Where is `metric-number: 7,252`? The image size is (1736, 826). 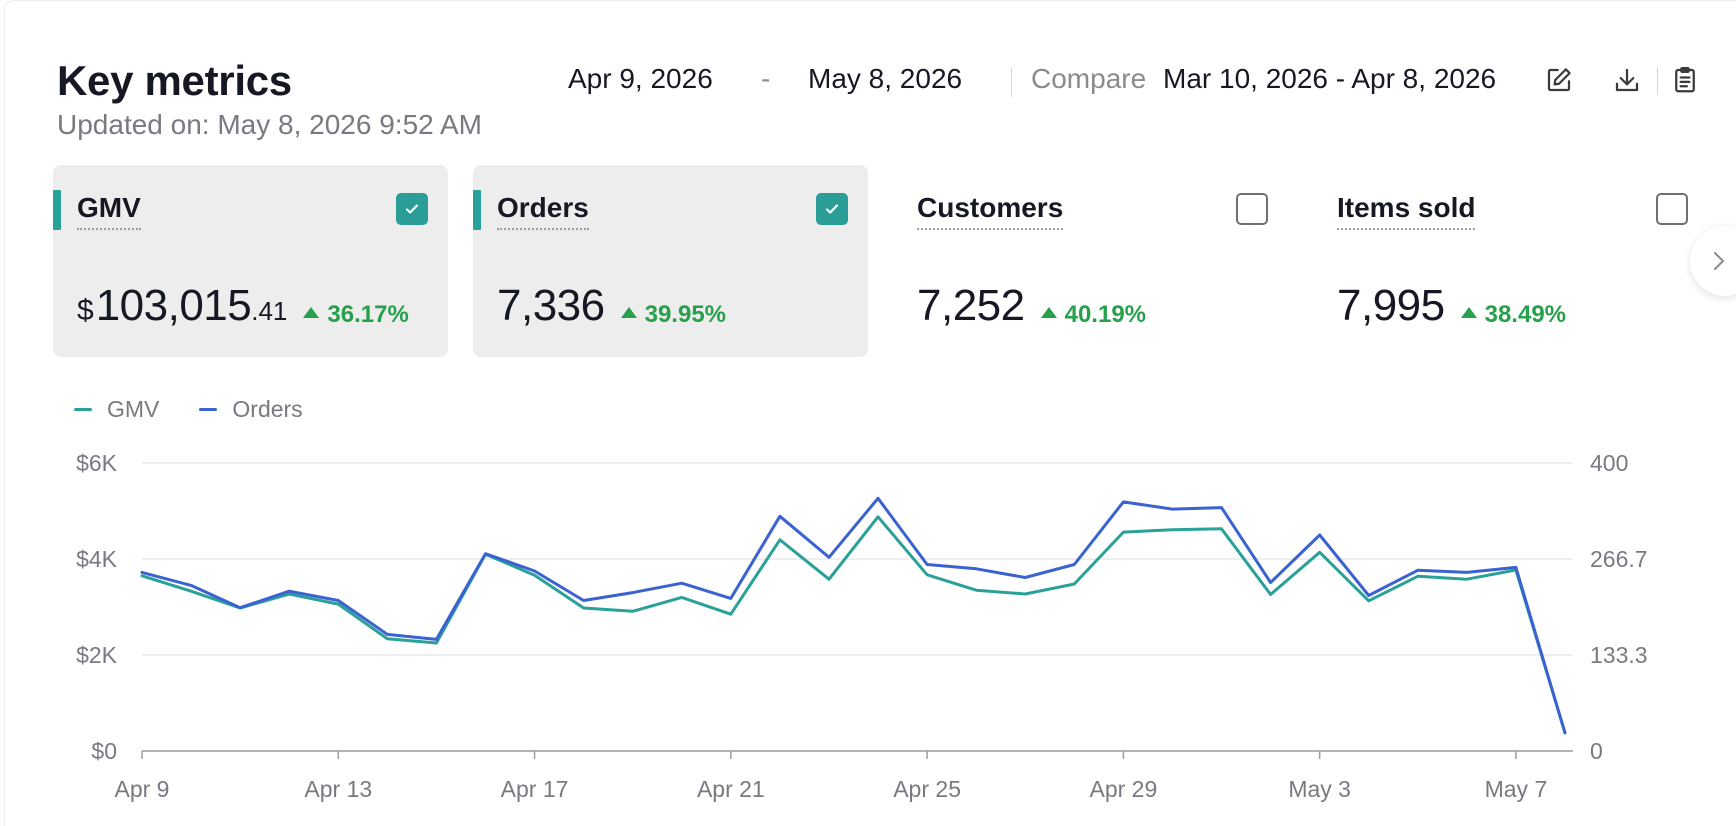 metric-number: 7,252 is located at coordinates (971, 305).